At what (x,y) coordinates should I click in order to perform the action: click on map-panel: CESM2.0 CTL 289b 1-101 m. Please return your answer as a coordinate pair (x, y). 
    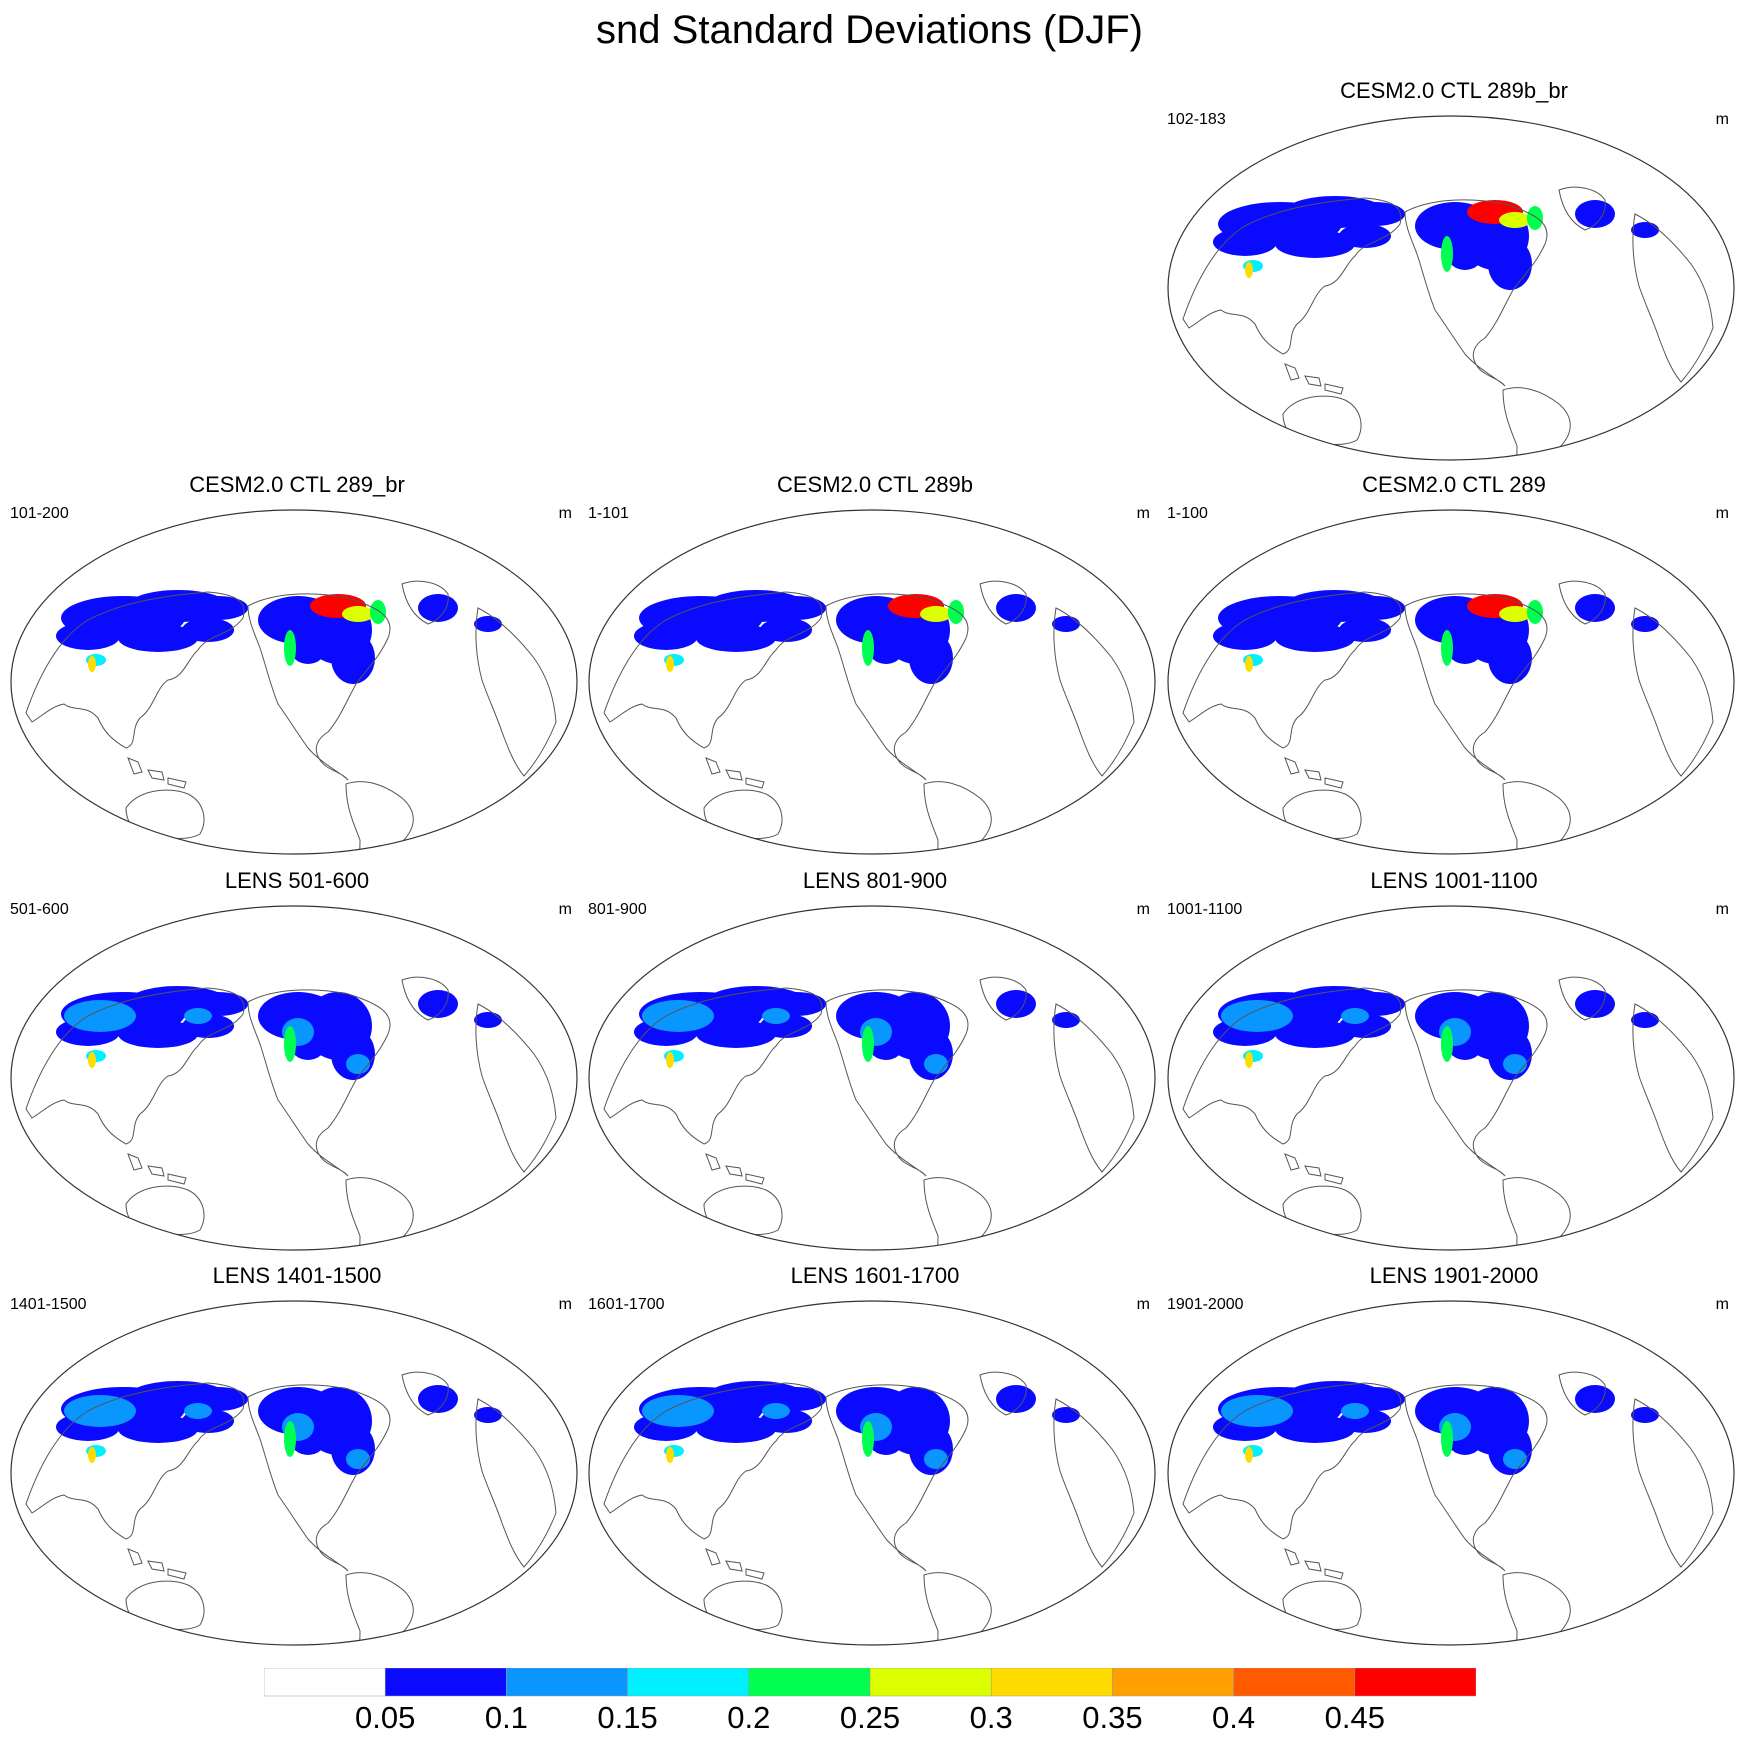
    Looking at the image, I should click on (875, 668).